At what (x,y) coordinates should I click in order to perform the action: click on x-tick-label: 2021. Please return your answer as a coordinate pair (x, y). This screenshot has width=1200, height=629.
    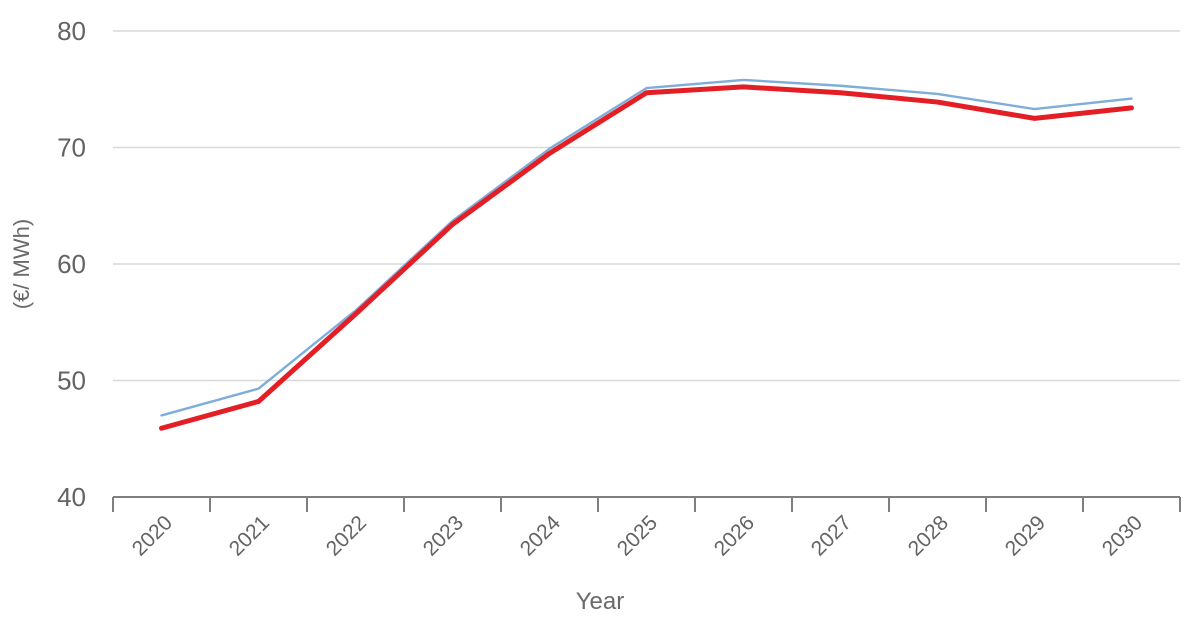
    Looking at the image, I should click on (249, 535).